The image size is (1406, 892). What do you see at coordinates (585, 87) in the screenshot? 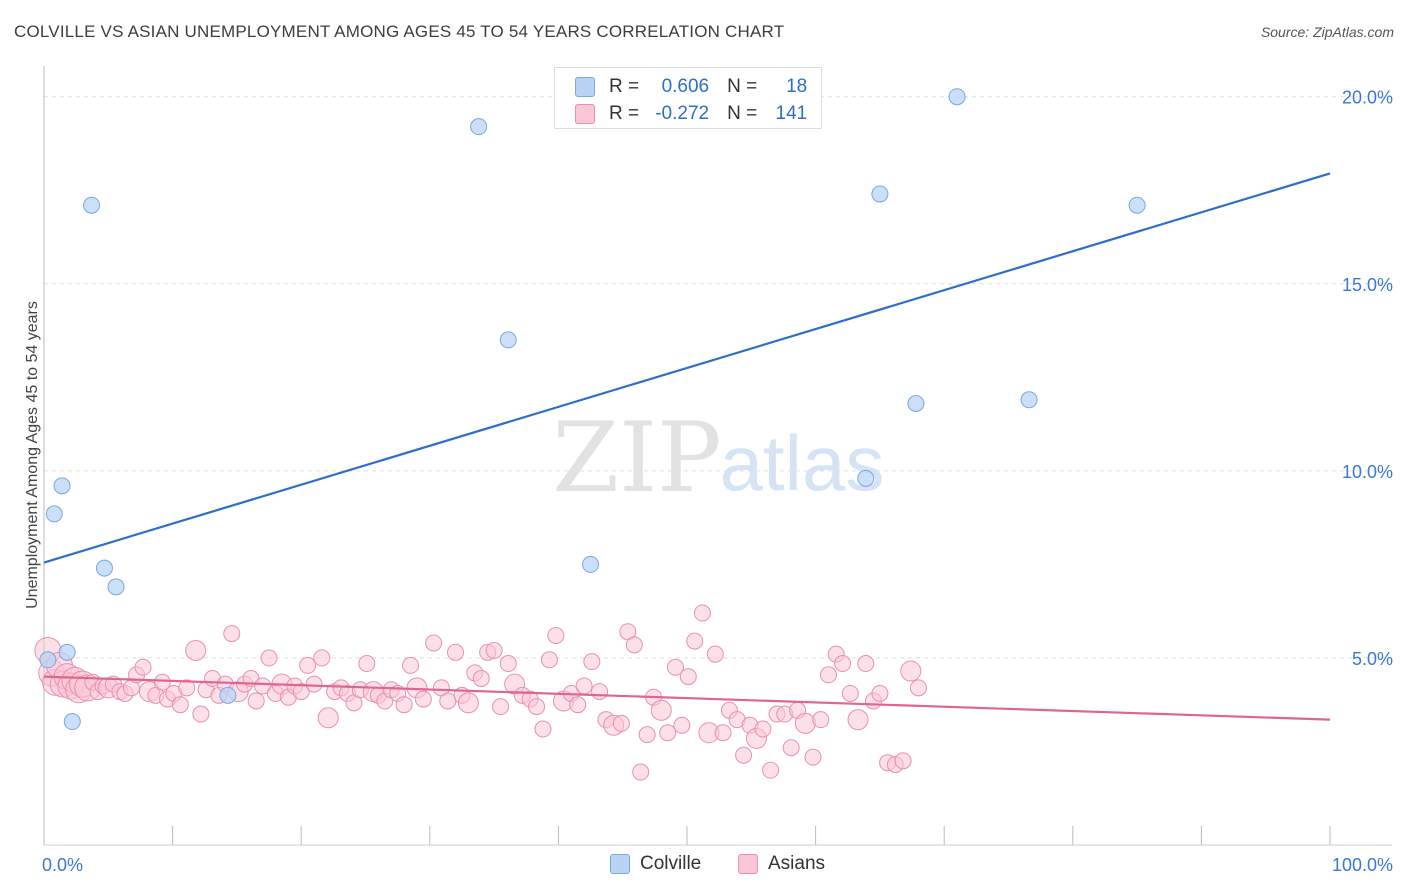
I see `colville-swatch` at bounding box center [585, 87].